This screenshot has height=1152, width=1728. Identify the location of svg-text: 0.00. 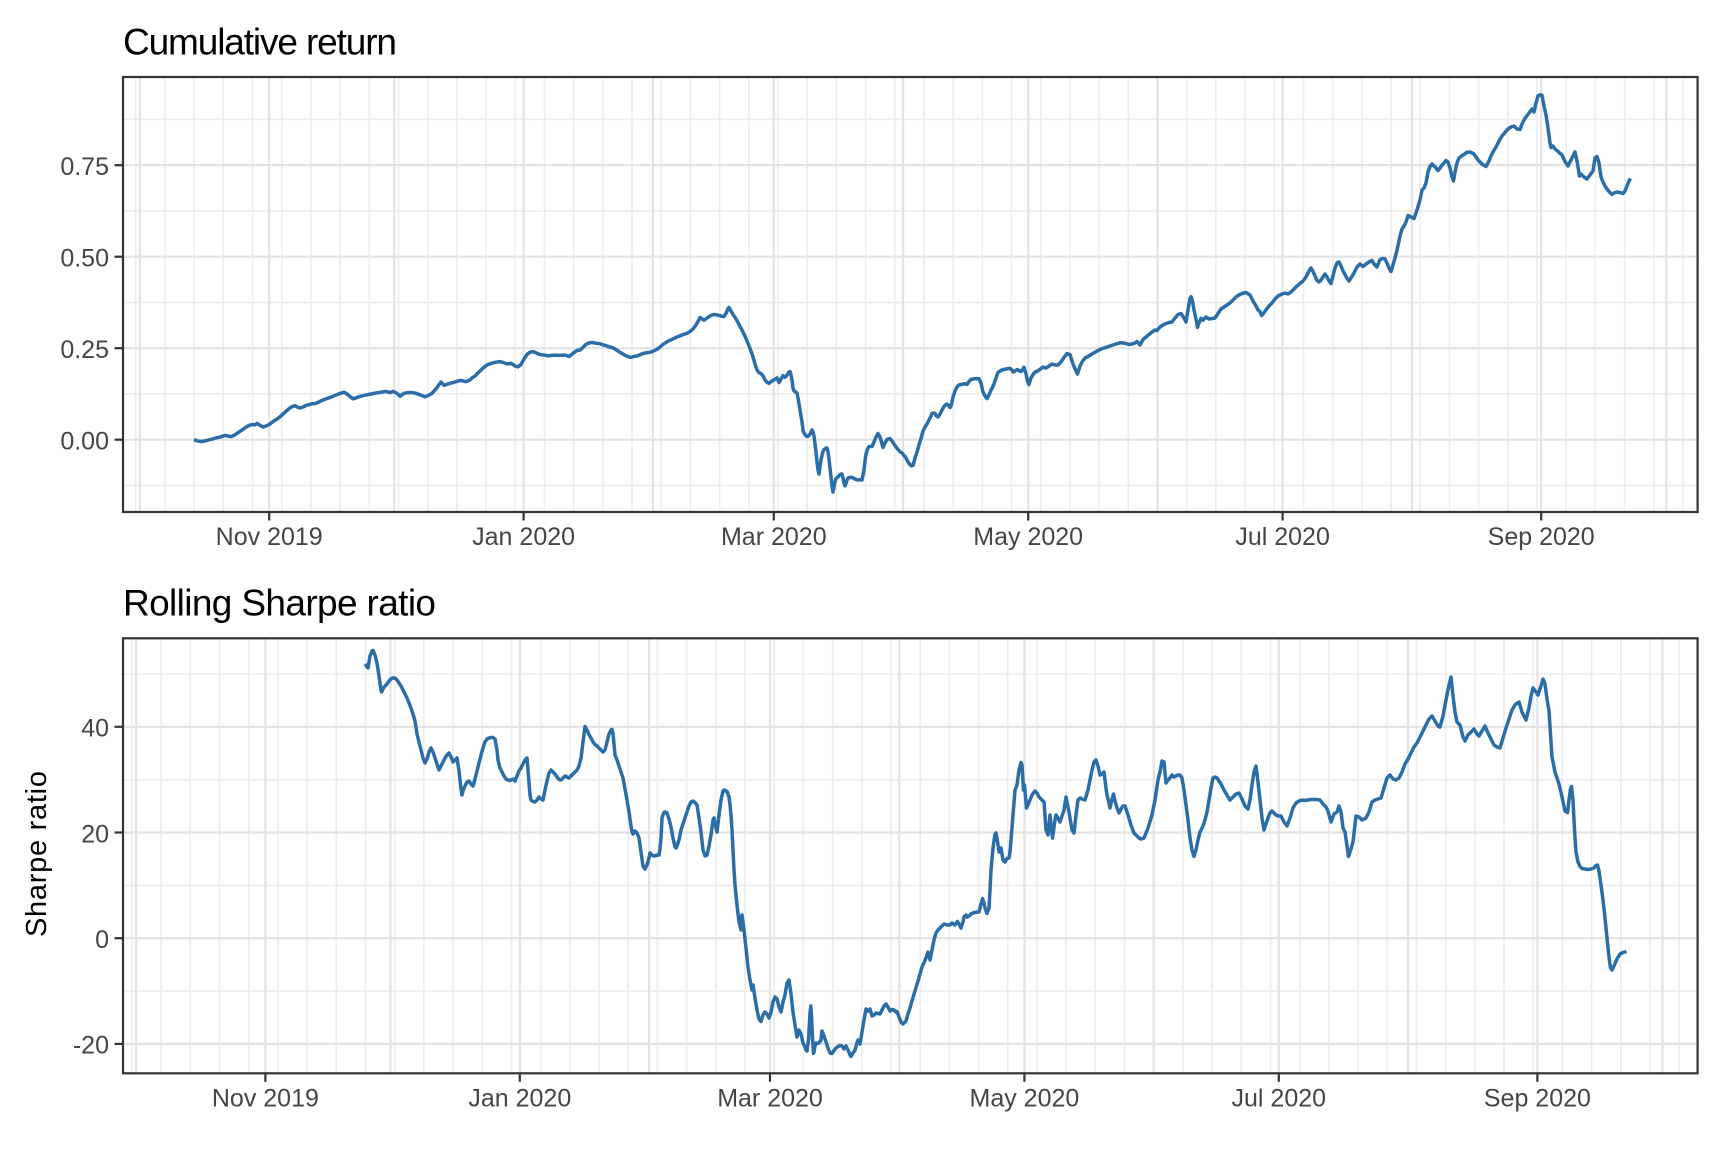
(84, 442).